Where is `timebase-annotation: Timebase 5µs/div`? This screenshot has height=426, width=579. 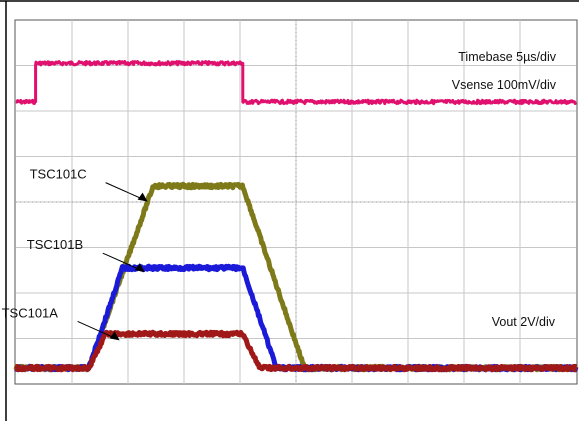
timebase-annotation: Timebase 5µs/div is located at coordinates (507, 57).